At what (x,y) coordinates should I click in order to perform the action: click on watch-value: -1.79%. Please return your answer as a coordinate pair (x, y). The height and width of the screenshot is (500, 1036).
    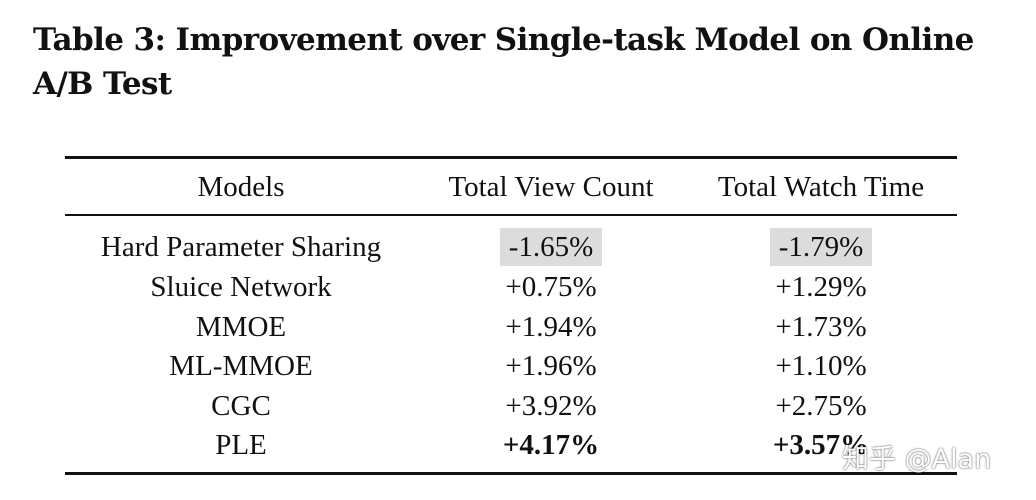
    Looking at the image, I should click on (821, 247).